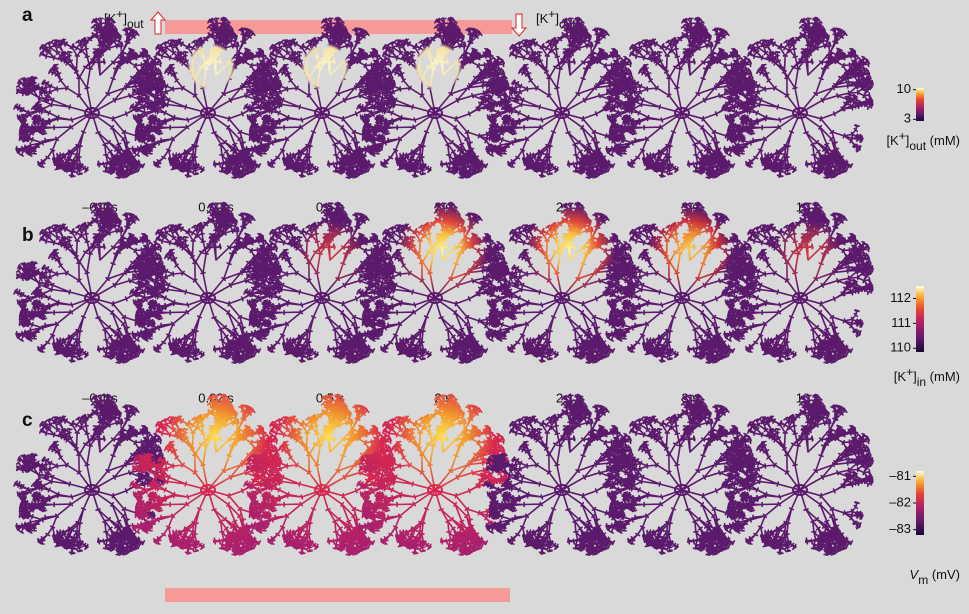  What do you see at coordinates (900, 347) in the screenshot?
I see `colorbar-tick-label: 110` at bounding box center [900, 347].